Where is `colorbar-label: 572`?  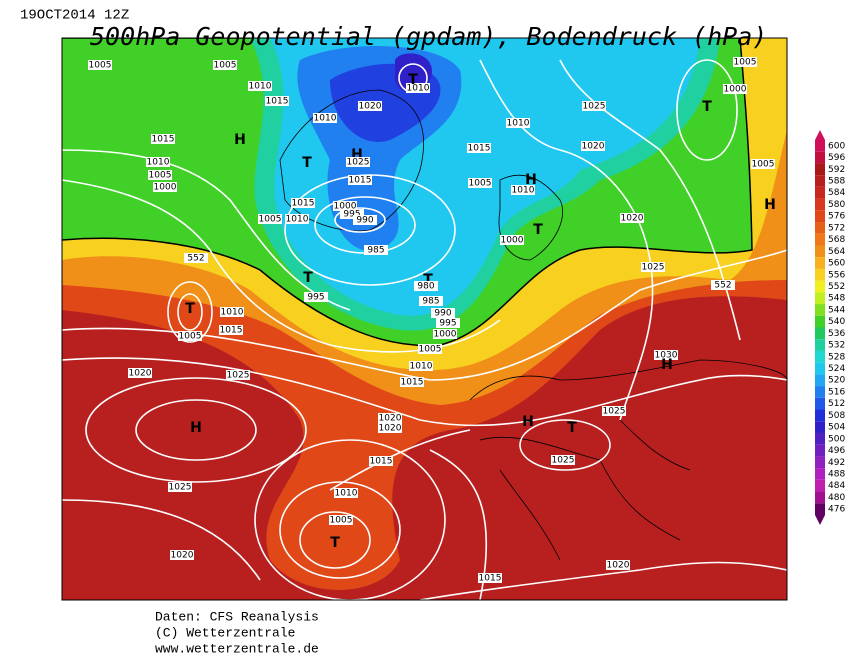 colorbar-label: 572 is located at coordinates (836, 228).